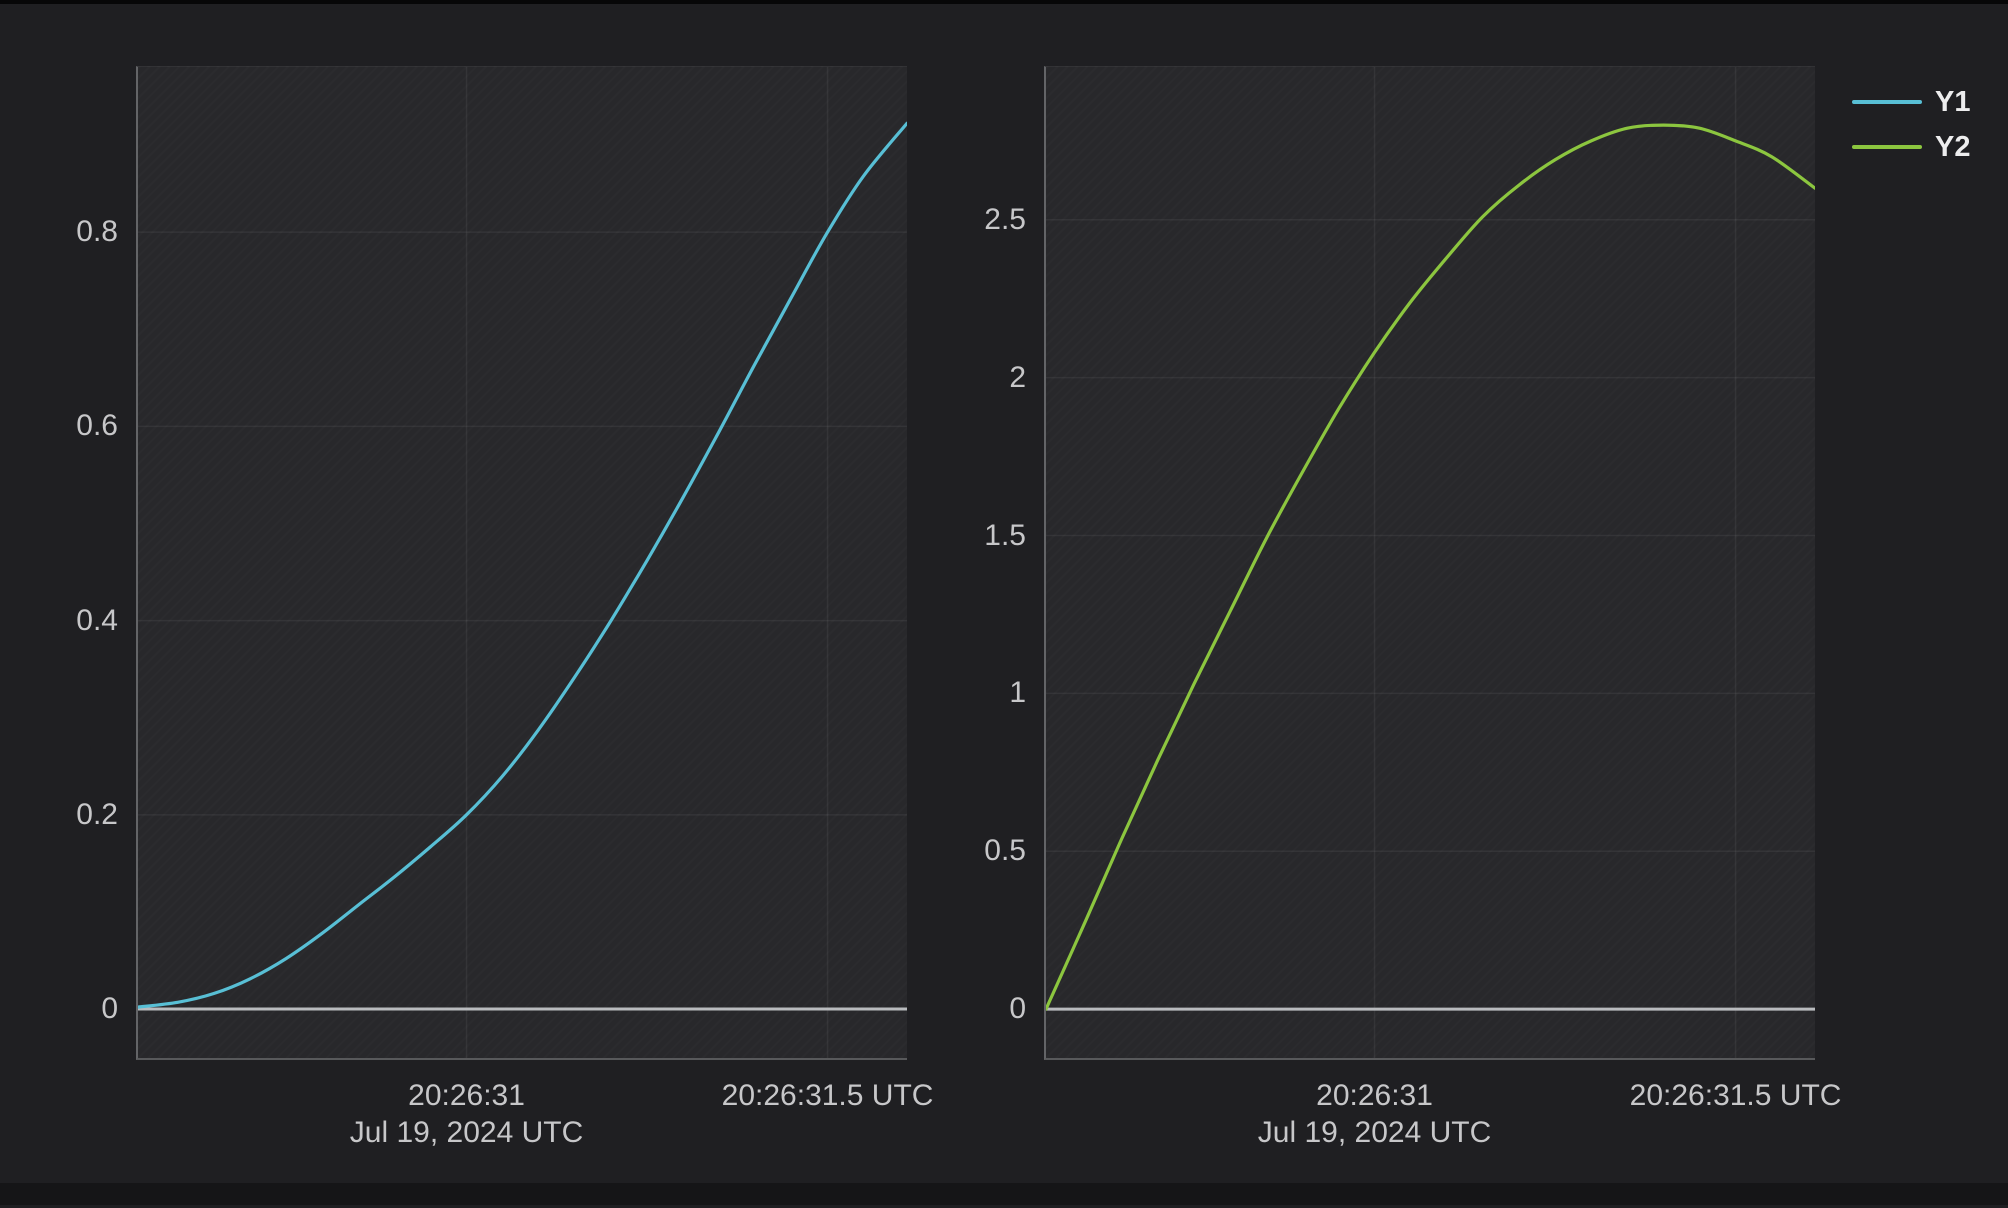  Describe the element at coordinates (97, 232) in the screenshot. I see `y-axis-tick-label: 0.8` at that location.